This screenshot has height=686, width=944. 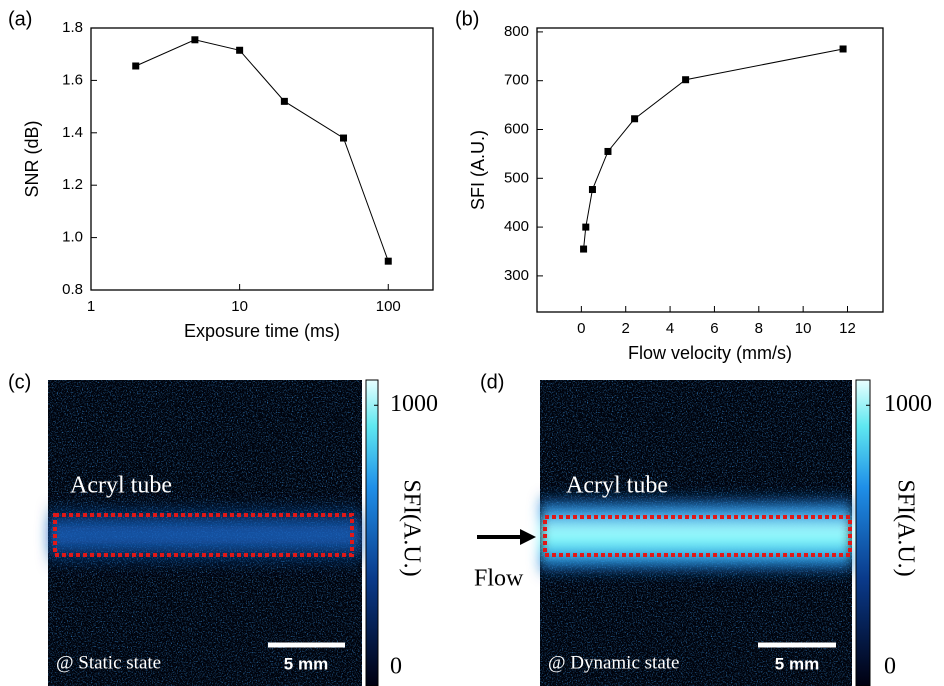 What do you see at coordinates (516, 226) in the screenshot?
I see `y-tick-label: 400` at bounding box center [516, 226].